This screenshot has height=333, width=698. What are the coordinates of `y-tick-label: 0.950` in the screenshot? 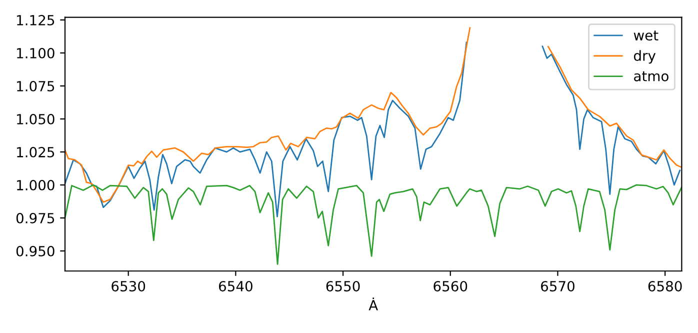 It's located at (35, 251).